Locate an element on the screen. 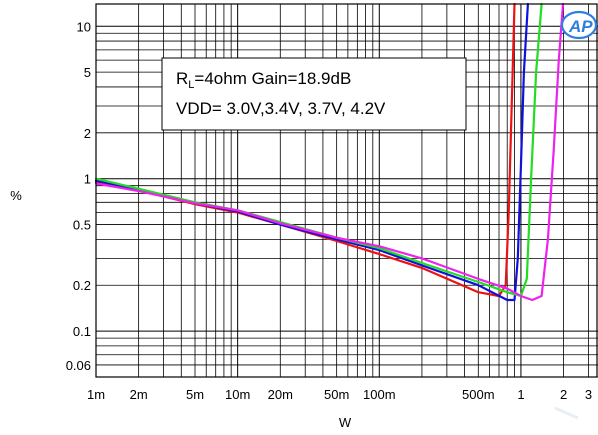 The image size is (598, 435). y-tick-label: 0.5 is located at coordinates (82, 225).